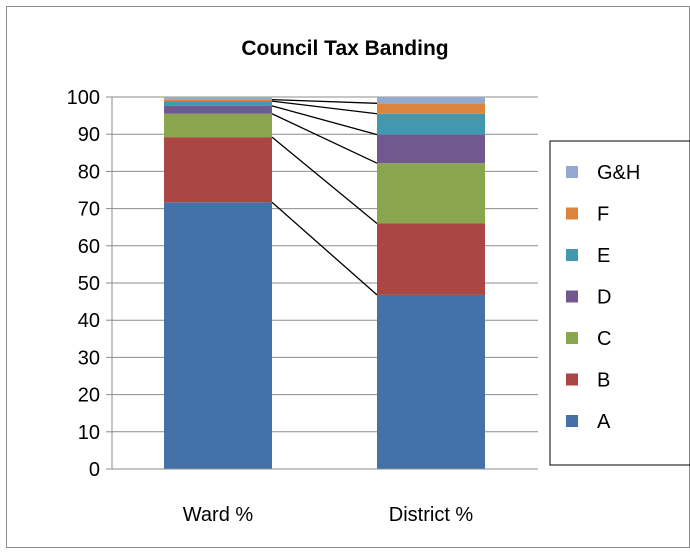 The width and height of the screenshot is (690, 556). I want to click on series-lines, so click(324, 197).